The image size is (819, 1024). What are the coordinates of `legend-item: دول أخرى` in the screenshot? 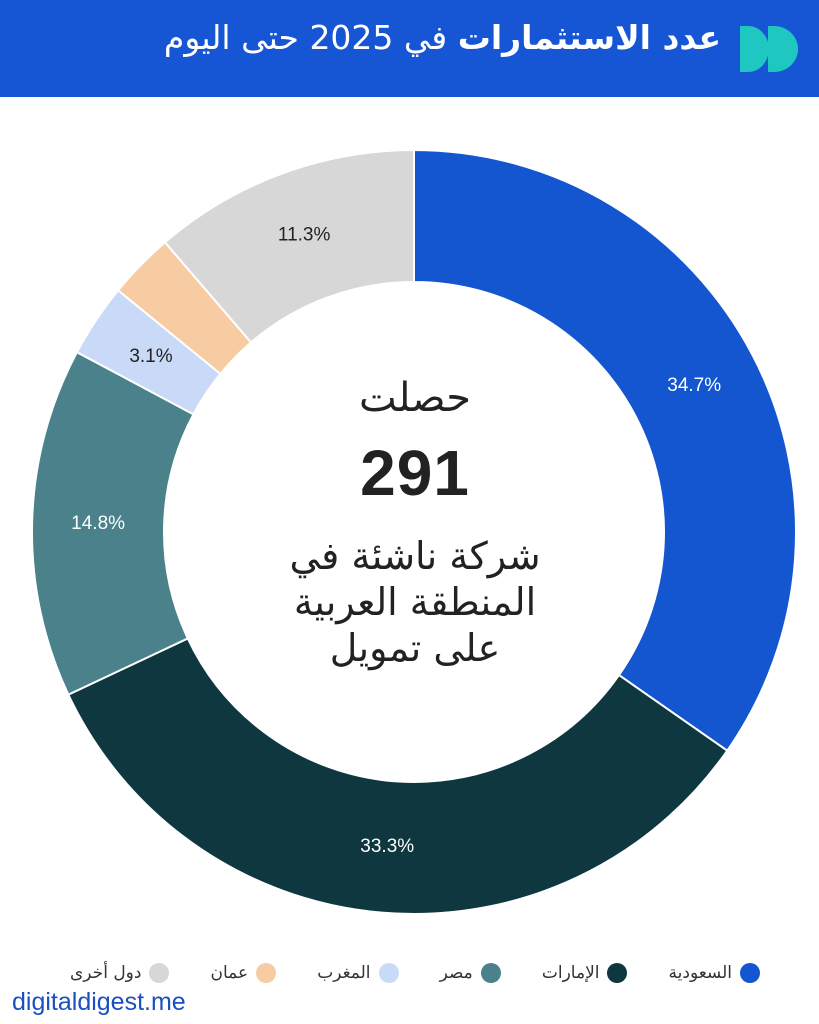 It's located at (120, 973).